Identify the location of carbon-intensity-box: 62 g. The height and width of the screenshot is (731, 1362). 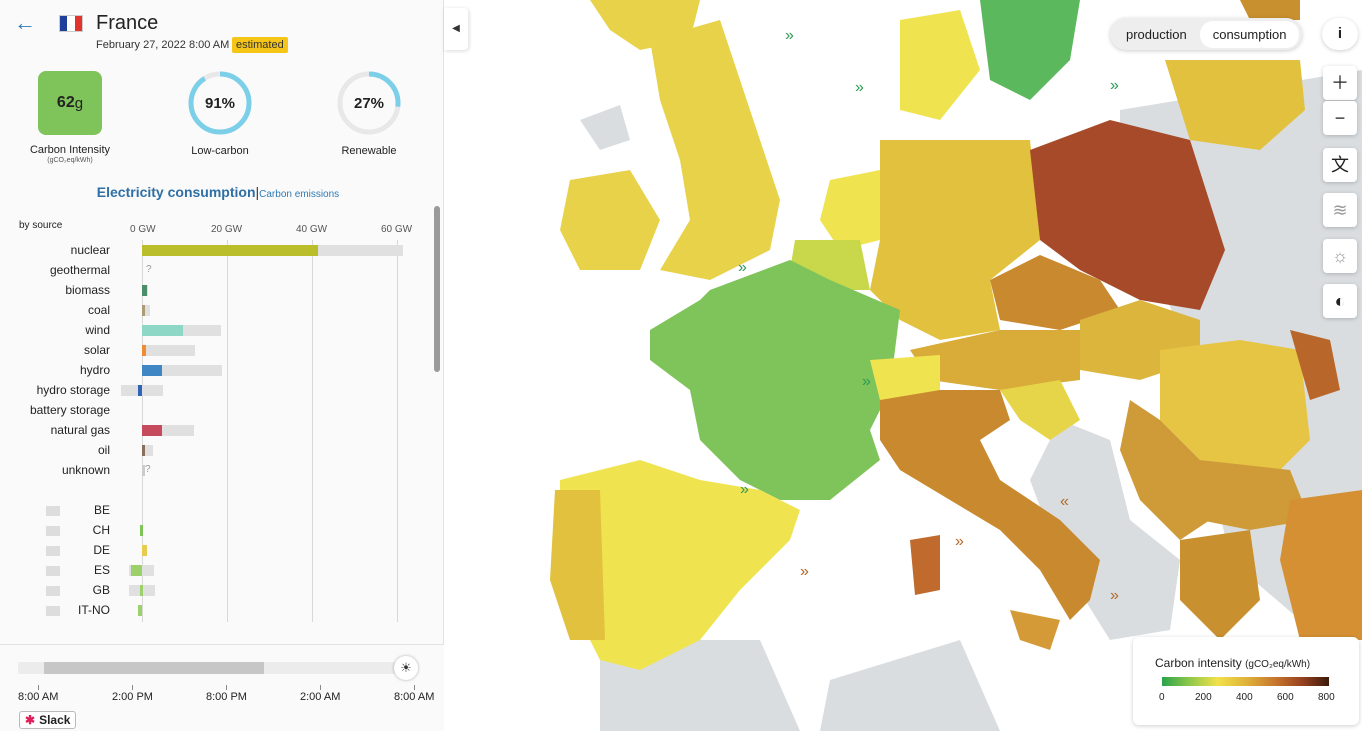
(70, 103).